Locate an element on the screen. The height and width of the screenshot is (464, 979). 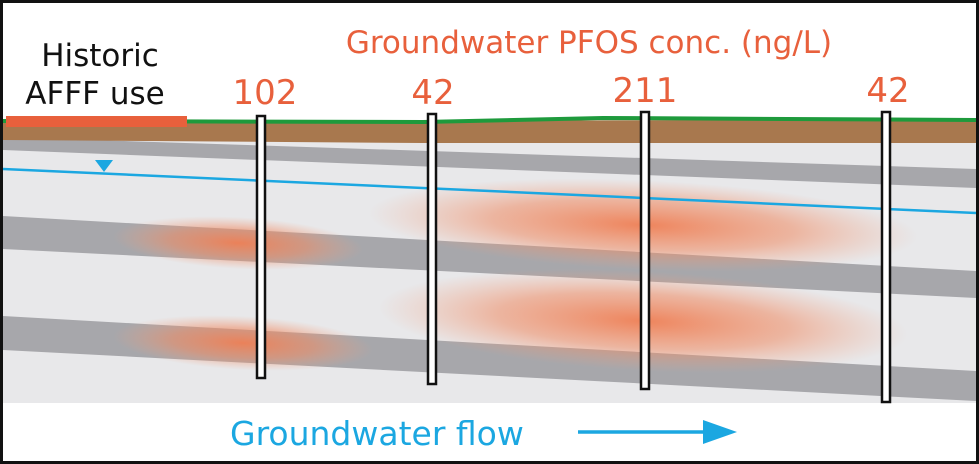
groundwater-flow-label: Groundwater flow is located at coordinates (377, 433).